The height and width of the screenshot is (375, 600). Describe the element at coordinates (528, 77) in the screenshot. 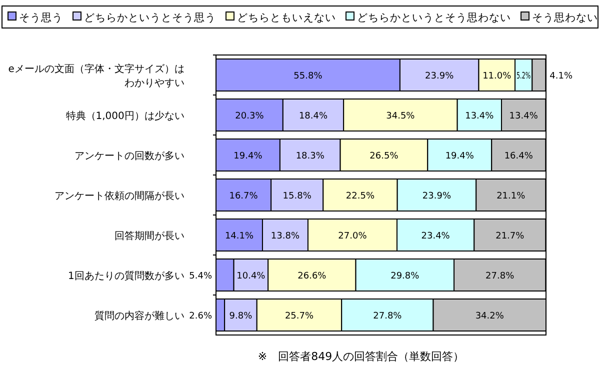

I see `data-label: 5.2%` at that location.